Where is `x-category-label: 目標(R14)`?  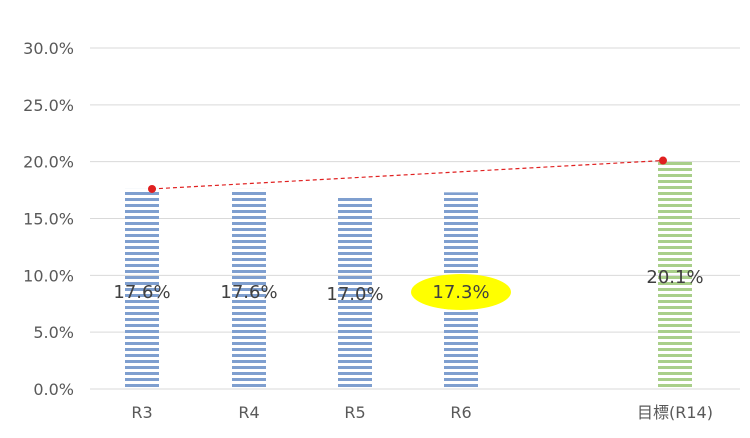
x-category-label: 目標(R14) is located at coordinates (675, 412).